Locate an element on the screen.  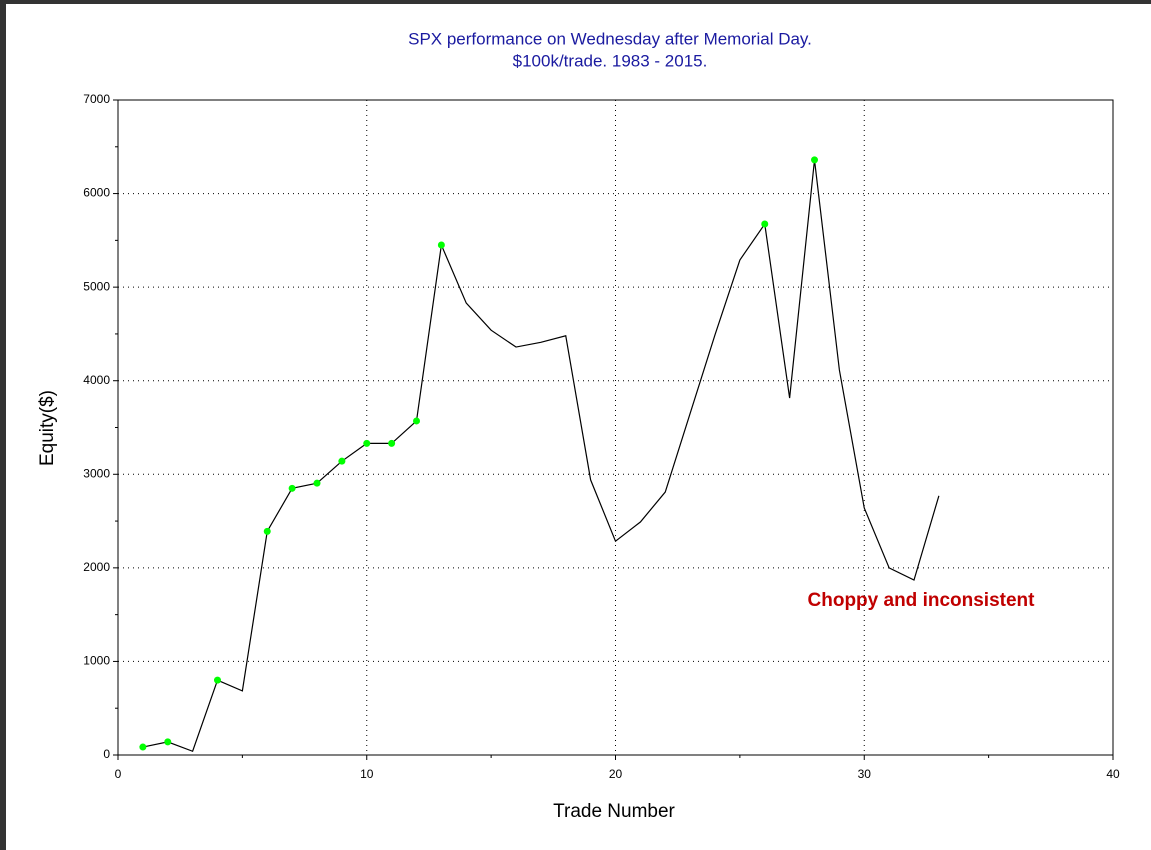
x-axis-label: Trade Number is located at coordinates (614, 811).